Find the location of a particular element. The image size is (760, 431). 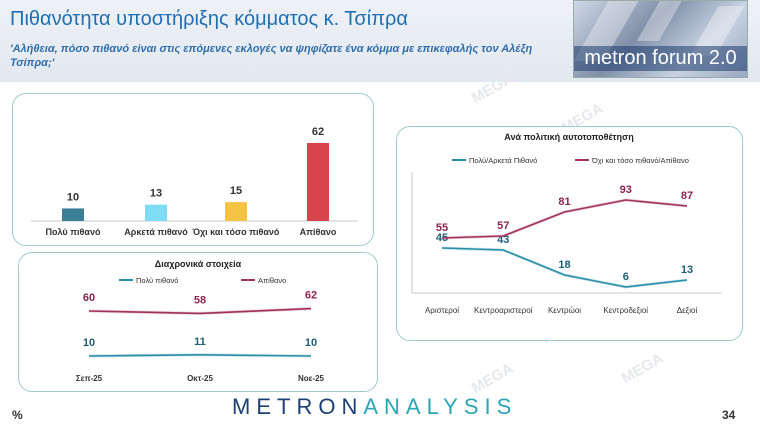

legend-label: Πολύ πιθανό is located at coordinates (157, 280).